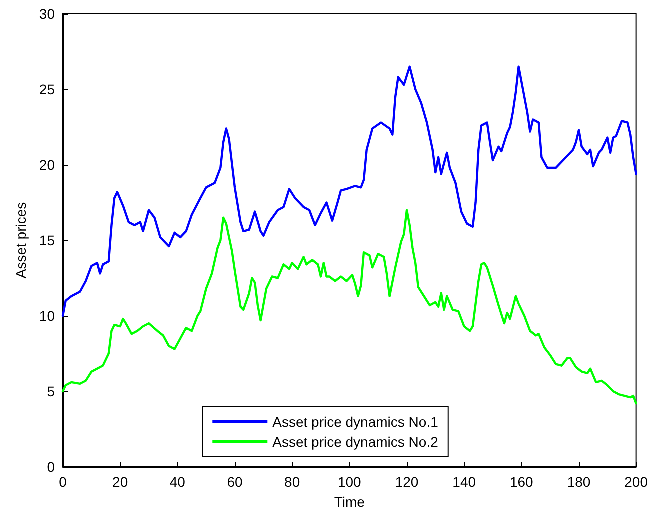  Describe the element at coordinates (522, 482) in the screenshot. I see `x-tick-label: 160` at that location.